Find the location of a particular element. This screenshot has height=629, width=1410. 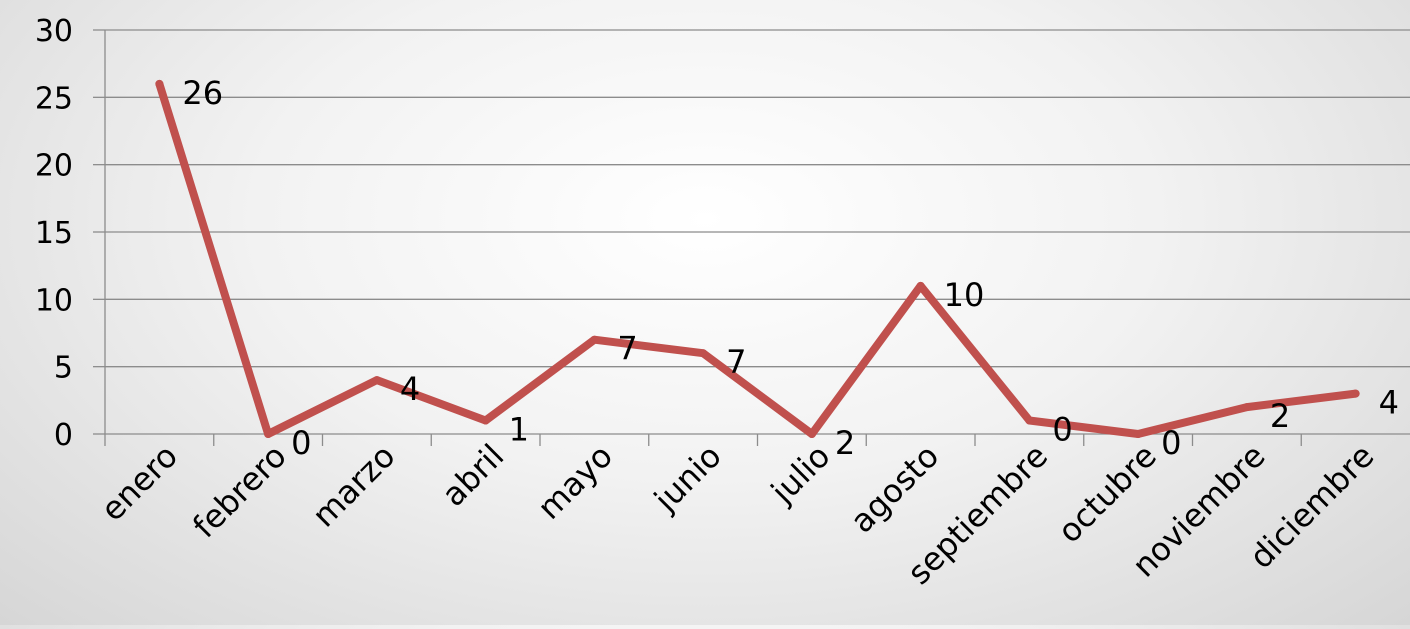

x-category-label: agosto is located at coordinates (894, 488).